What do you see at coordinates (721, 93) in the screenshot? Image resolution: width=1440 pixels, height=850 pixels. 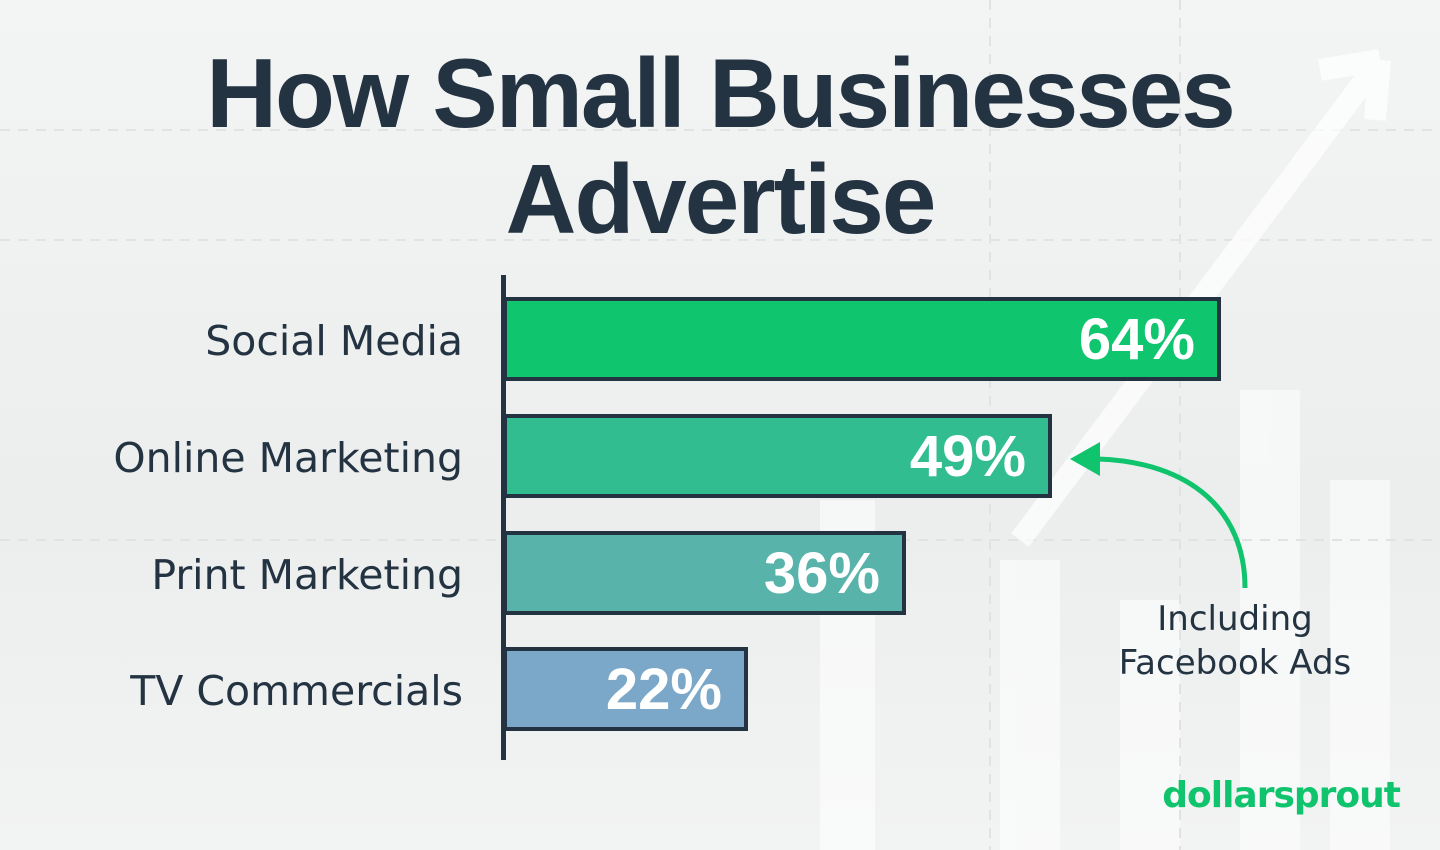 I see `title-line-1: How Small Businesses` at bounding box center [721, 93].